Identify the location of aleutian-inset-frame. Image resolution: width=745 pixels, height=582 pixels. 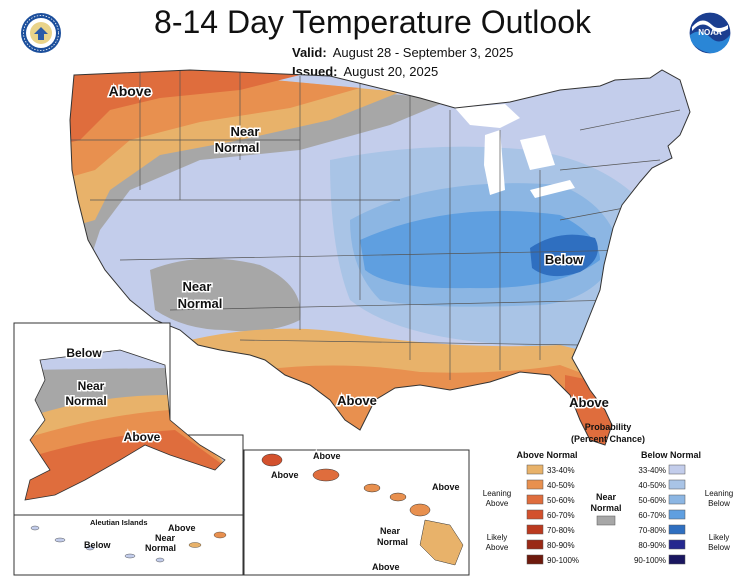
(128, 545).